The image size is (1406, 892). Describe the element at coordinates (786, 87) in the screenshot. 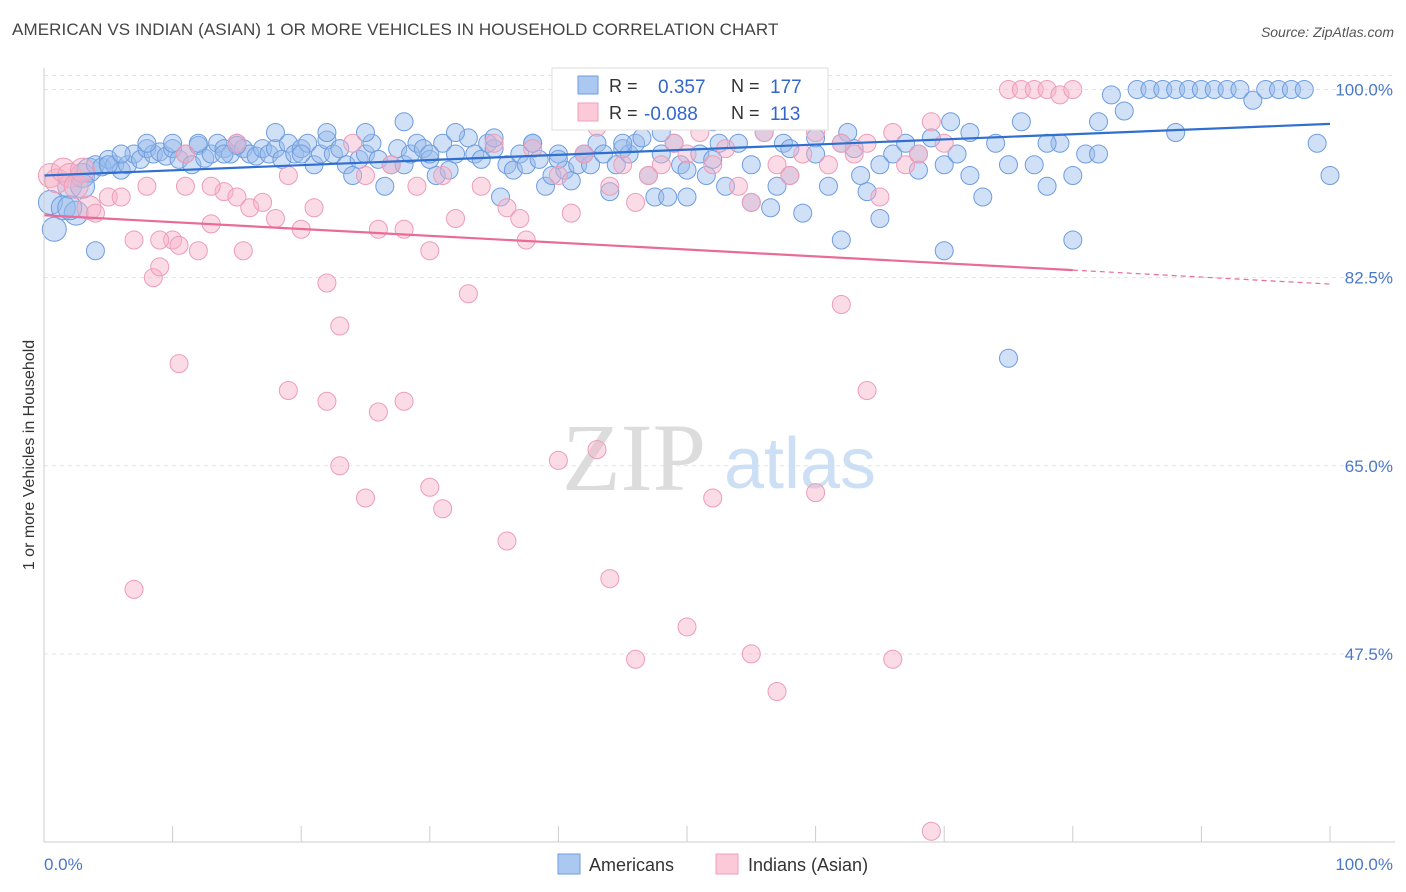

I see `stats-n-value-0: 177` at that location.